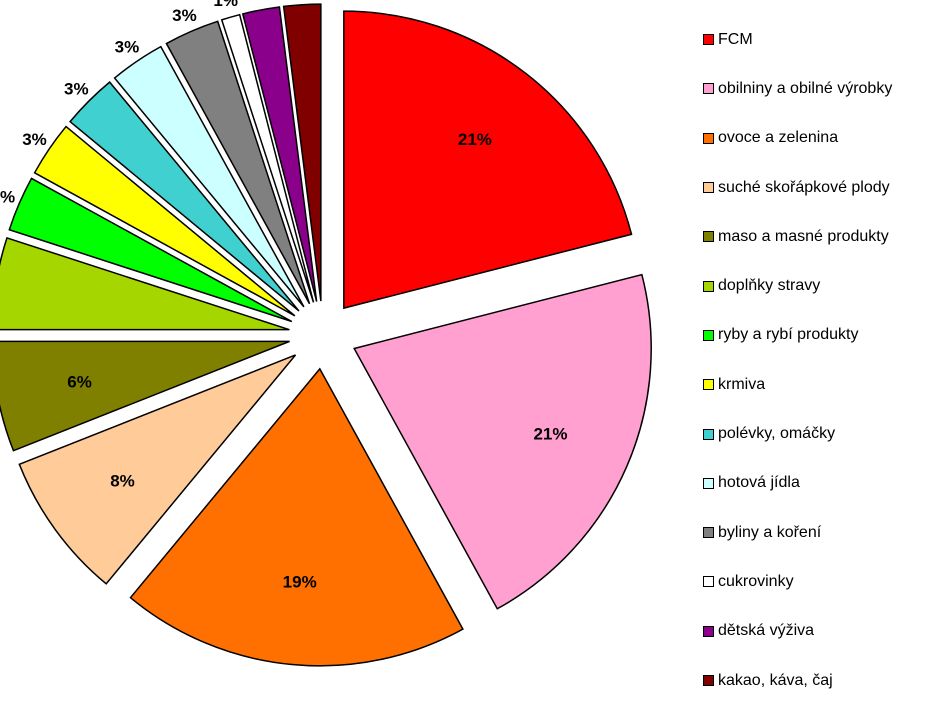  What do you see at coordinates (803, 236) in the screenshot?
I see `legend-label: maso a masné produkty` at bounding box center [803, 236].